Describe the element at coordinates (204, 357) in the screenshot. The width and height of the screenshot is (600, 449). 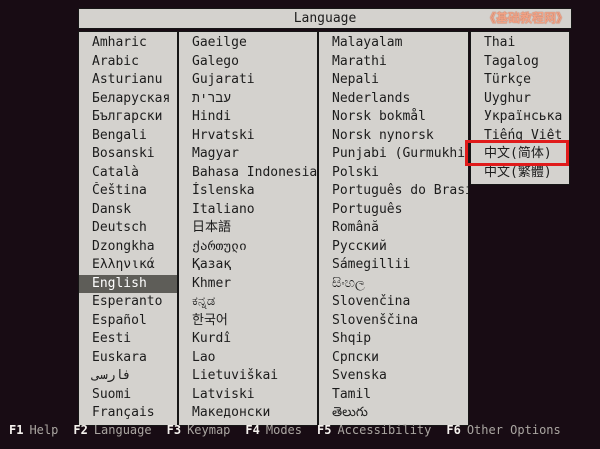
I see `language-item: Lao` at that location.